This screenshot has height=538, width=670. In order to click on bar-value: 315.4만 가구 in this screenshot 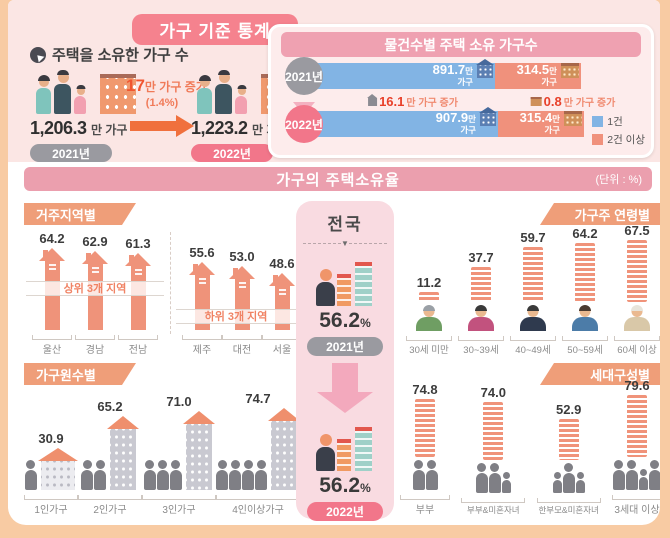, I will do `click(539, 122)`.